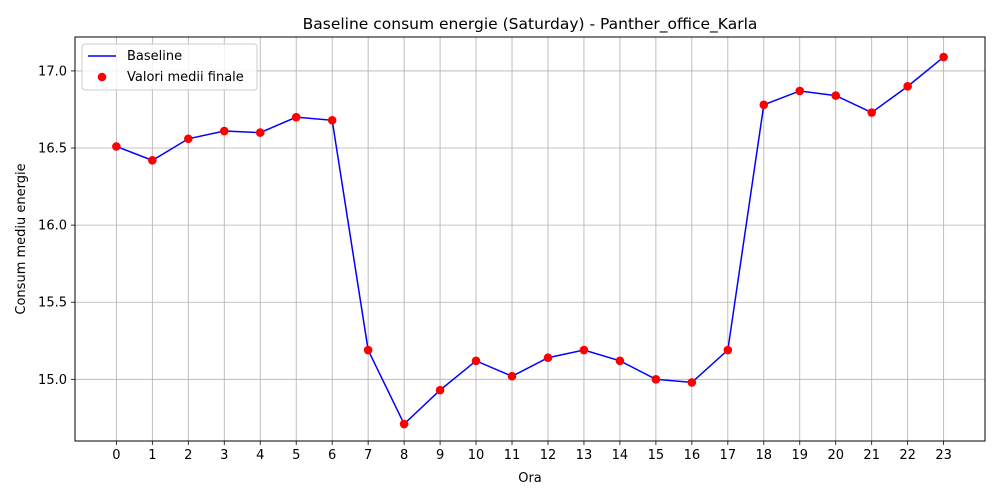 This screenshot has height=500, width=1000. What do you see at coordinates (764, 455) in the screenshot?
I see `x-tick-label: 18` at bounding box center [764, 455].